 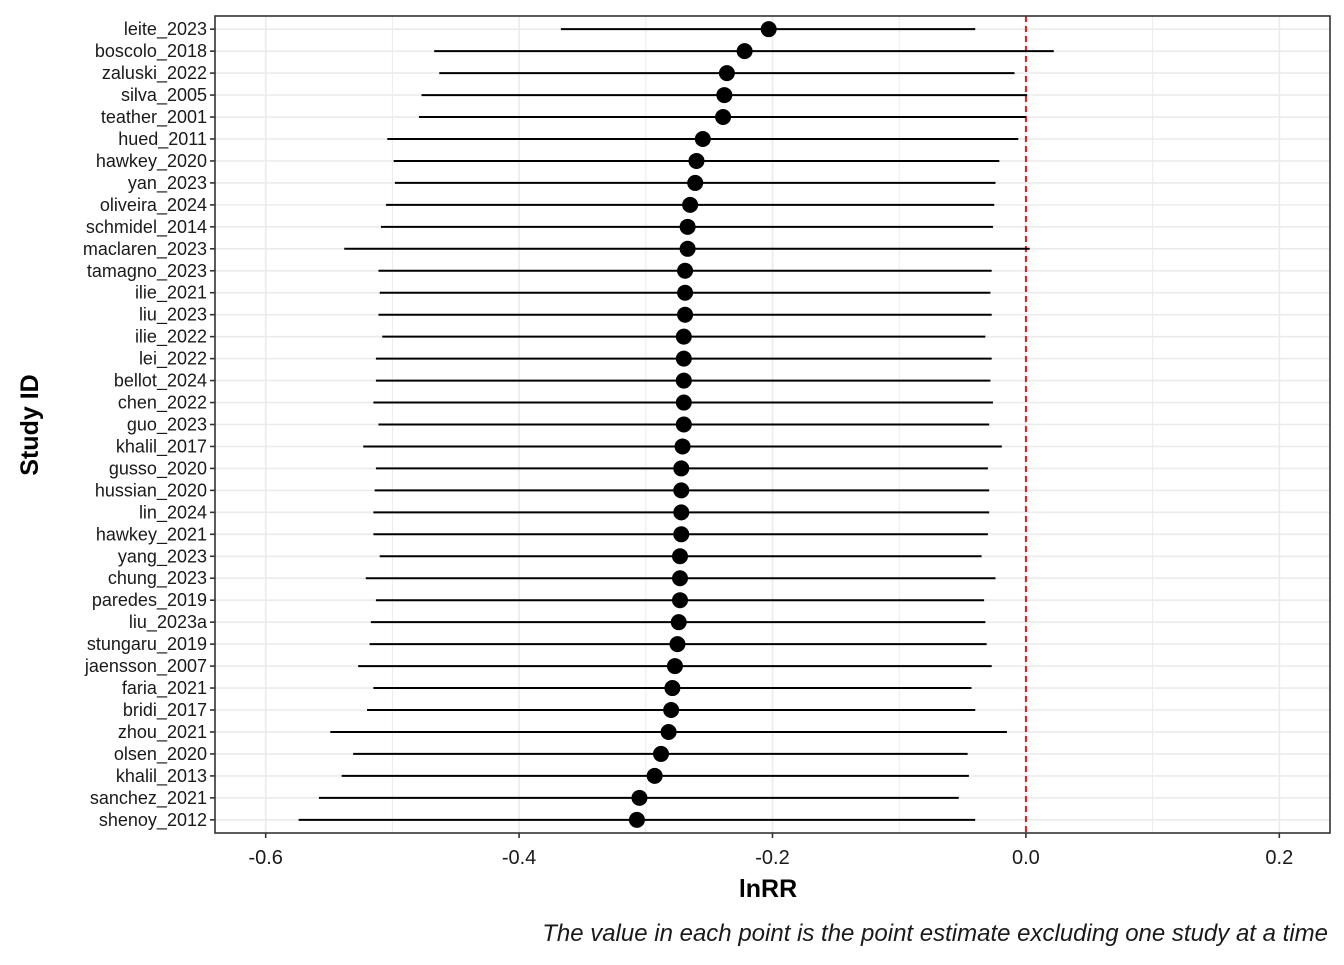 What do you see at coordinates (685, 314) in the screenshot?
I see `point-liu_2023` at bounding box center [685, 314].